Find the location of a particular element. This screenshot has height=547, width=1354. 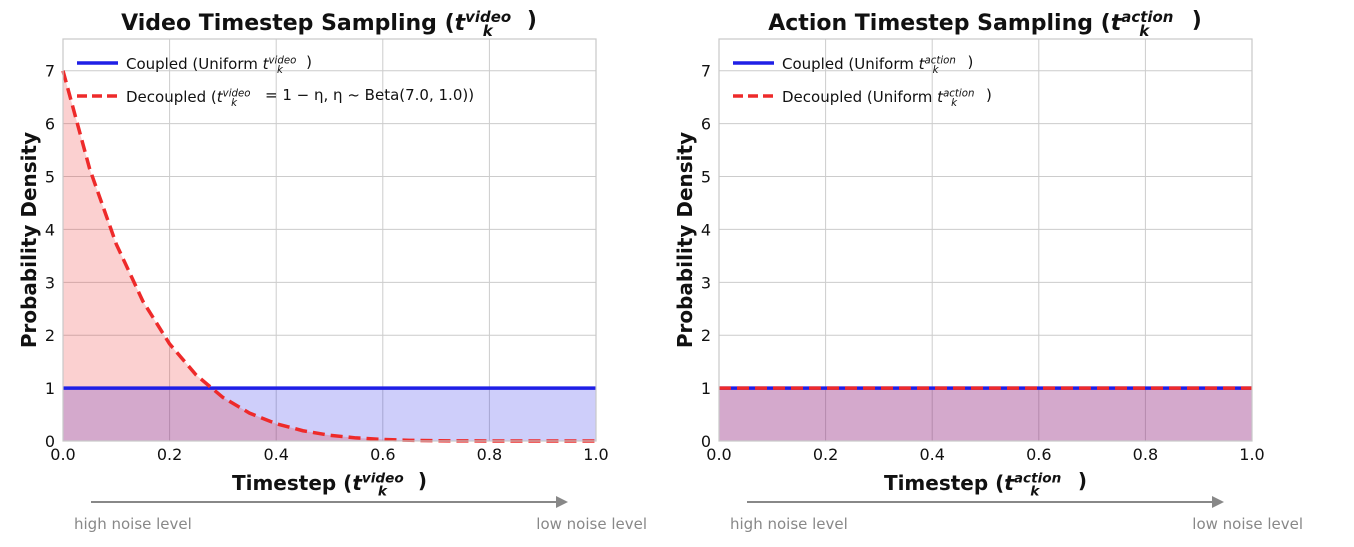

x-axis-label: Timestep (tvideo k) is located at coordinates (329, 483).